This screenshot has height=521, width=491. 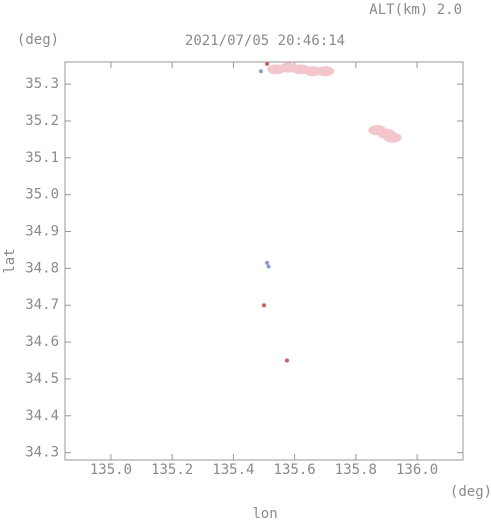 I want to click on y-tick-label: 34.4, so click(x=42, y=416).